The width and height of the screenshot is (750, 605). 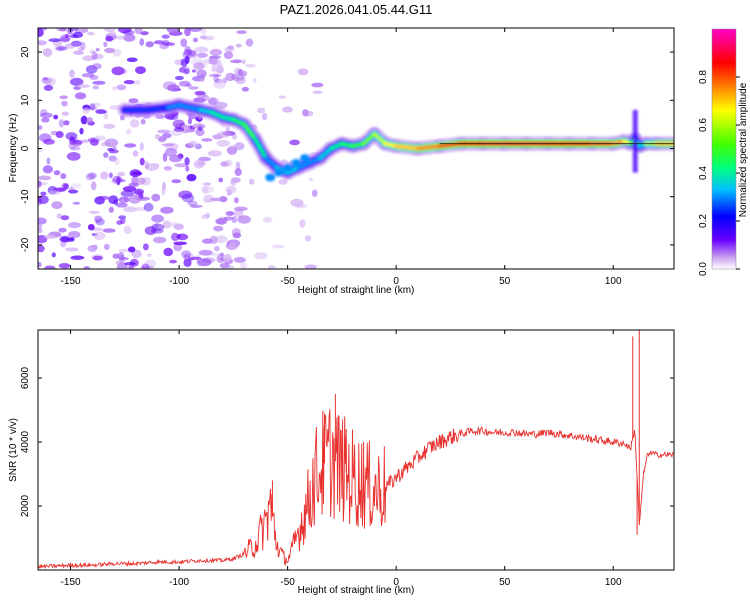 I want to click on snr-ytick-label: 4000, so click(x=25, y=441).